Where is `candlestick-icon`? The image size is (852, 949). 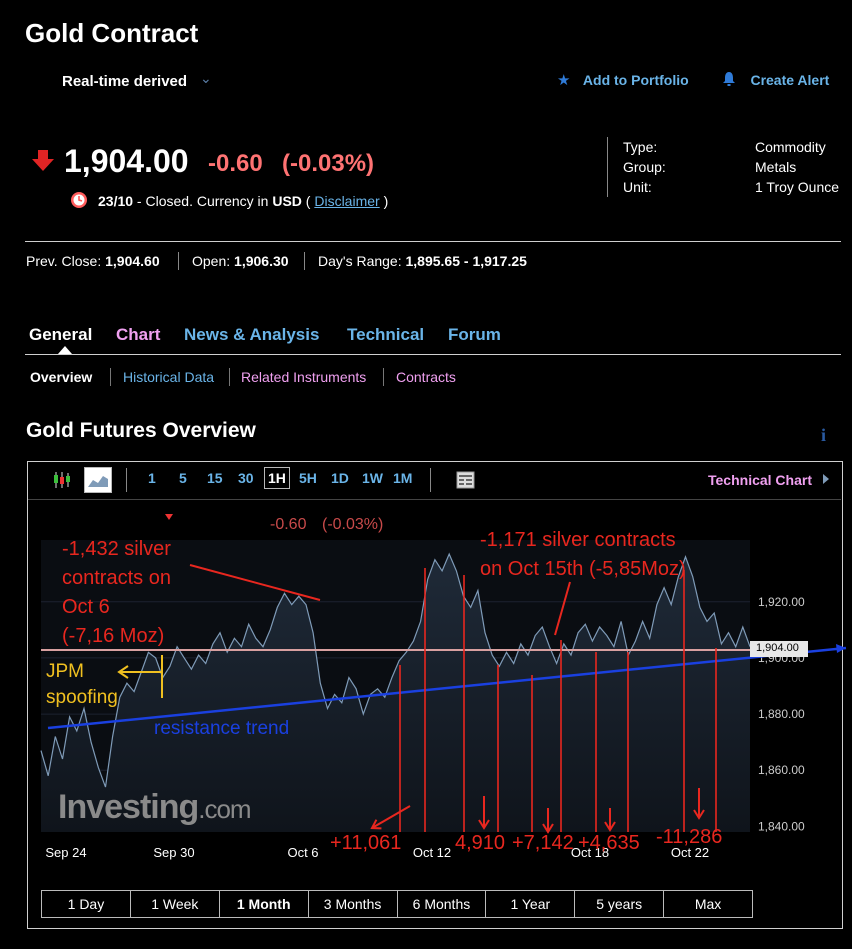
candlestick-icon is located at coordinates (62, 480).